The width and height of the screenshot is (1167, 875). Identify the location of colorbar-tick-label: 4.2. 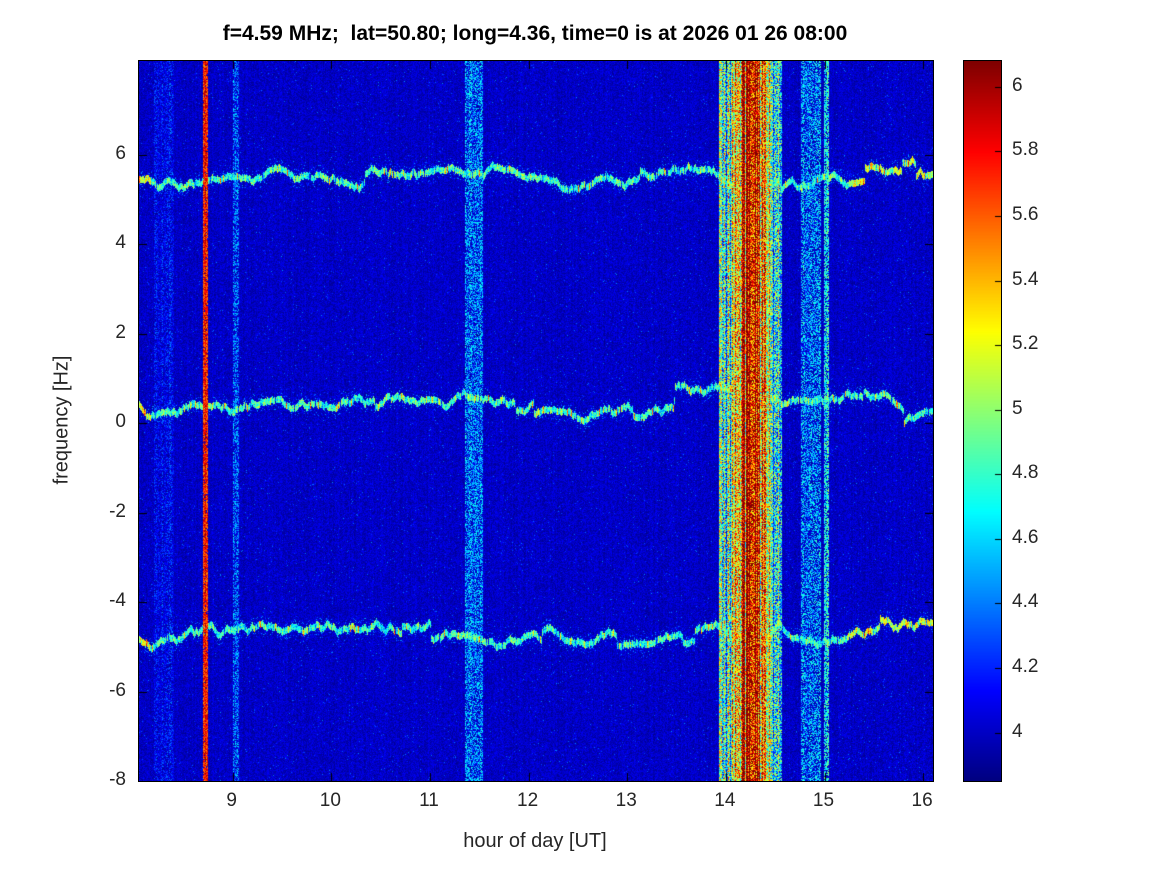
(1025, 666).